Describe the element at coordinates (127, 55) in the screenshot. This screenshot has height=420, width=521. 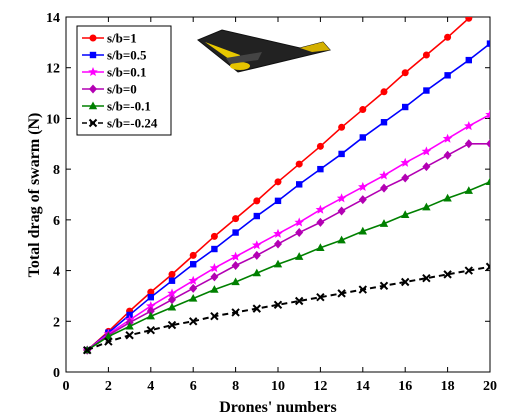
I see `legend-label: s/b=0.5` at that location.